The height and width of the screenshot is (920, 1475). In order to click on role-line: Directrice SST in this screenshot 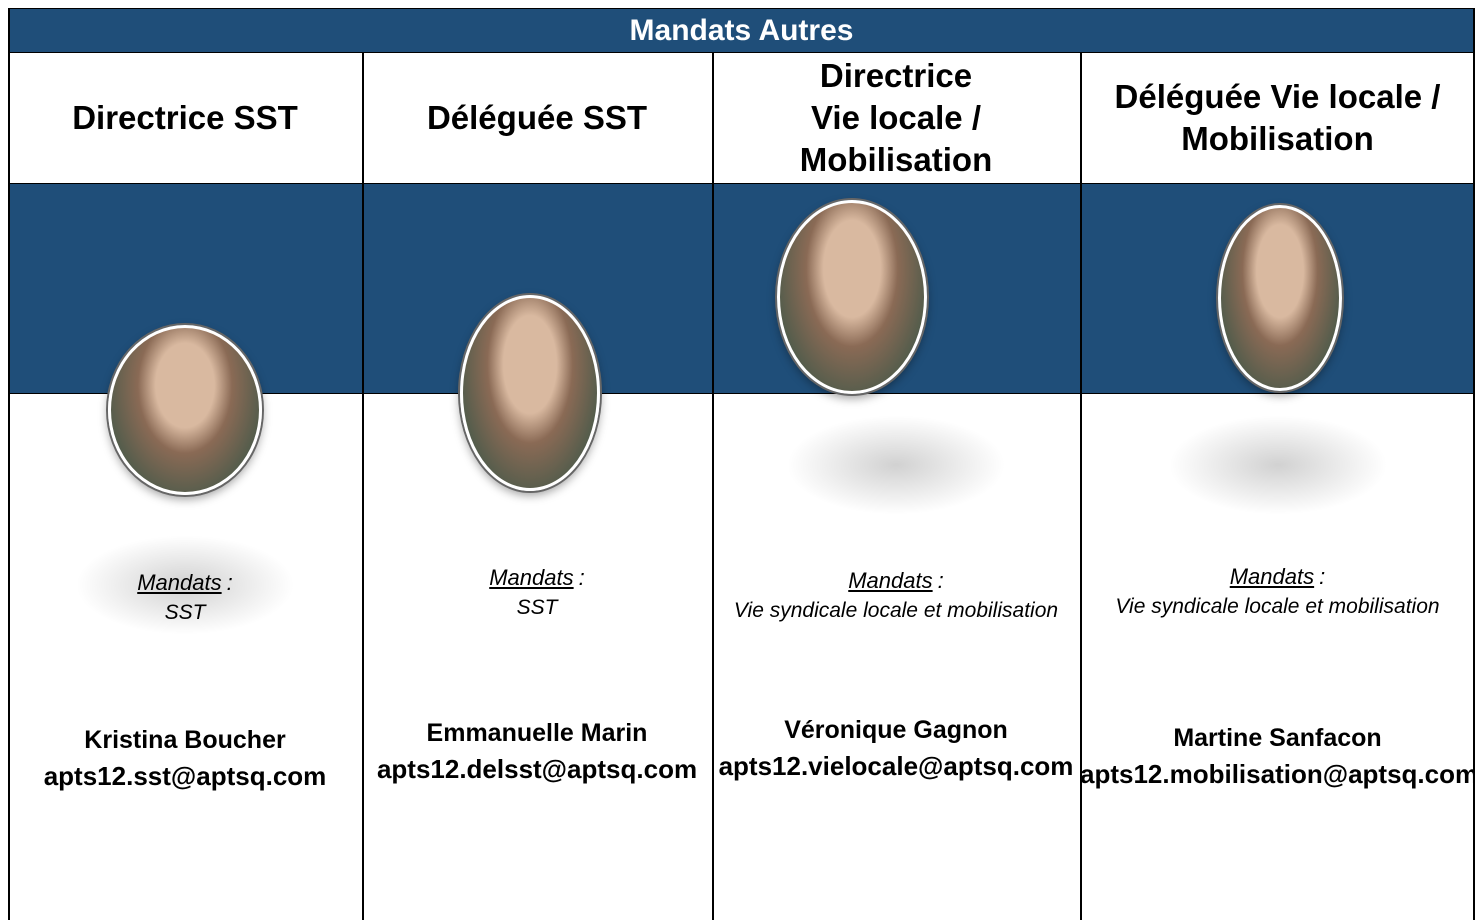, I will do `click(185, 117)`.